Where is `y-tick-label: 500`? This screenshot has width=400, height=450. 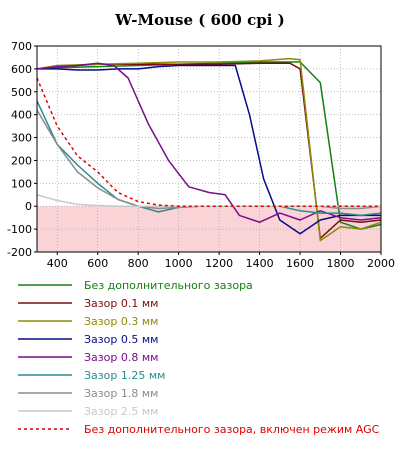 y-tick-label: 500 is located at coordinates (21, 92).